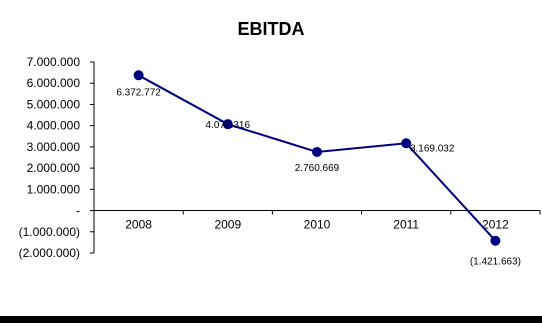 This screenshot has width=542, height=323. I want to click on data-label: (1.421.663), so click(495, 262).